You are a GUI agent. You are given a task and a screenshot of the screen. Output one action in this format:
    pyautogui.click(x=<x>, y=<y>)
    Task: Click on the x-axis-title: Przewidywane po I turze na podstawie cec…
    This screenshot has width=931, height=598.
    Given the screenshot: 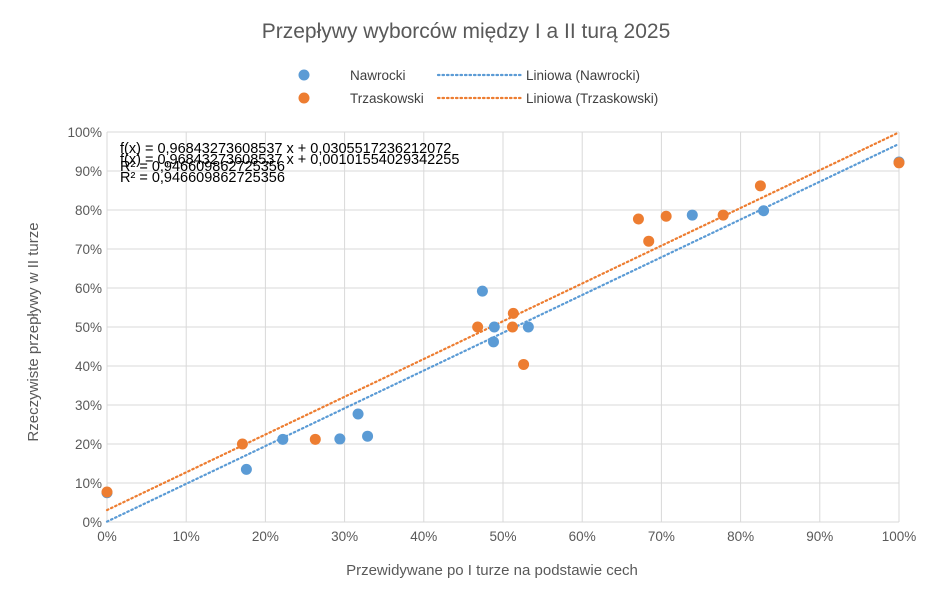 What is the action you would take?
    pyautogui.click(x=492, y=570)
    